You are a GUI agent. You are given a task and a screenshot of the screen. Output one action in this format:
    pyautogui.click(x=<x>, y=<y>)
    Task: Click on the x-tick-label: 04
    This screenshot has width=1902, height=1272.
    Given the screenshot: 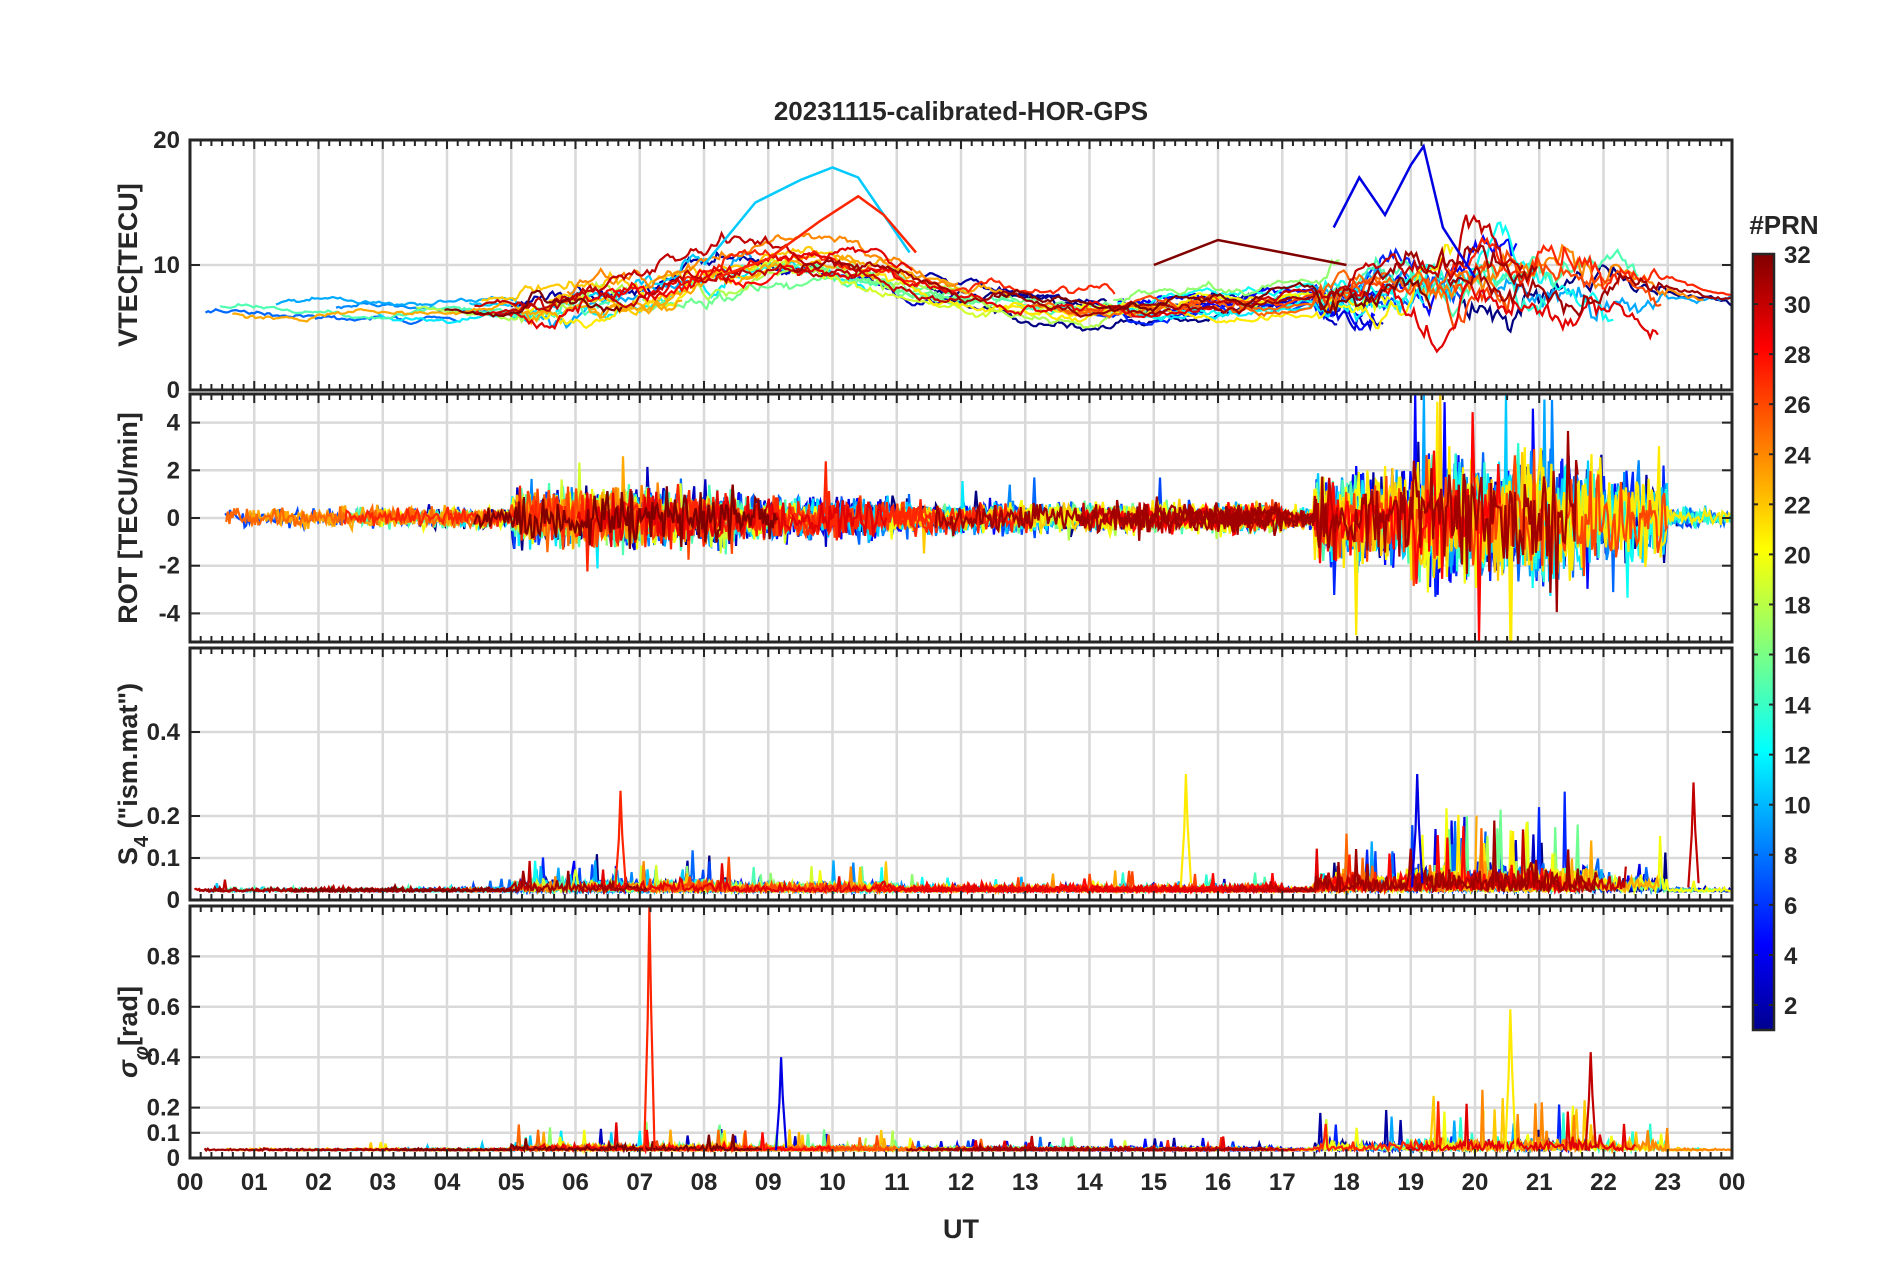 What is the action you would take?
    pyautogui.click(x=447, y=1182)
    